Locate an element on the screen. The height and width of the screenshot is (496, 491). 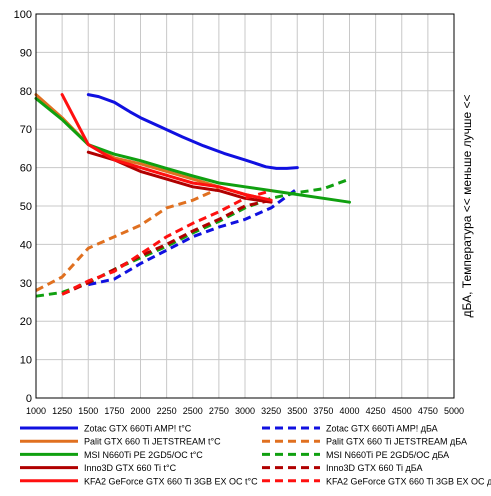
y-tick-label: 40 is located at coordinates (26, 245).